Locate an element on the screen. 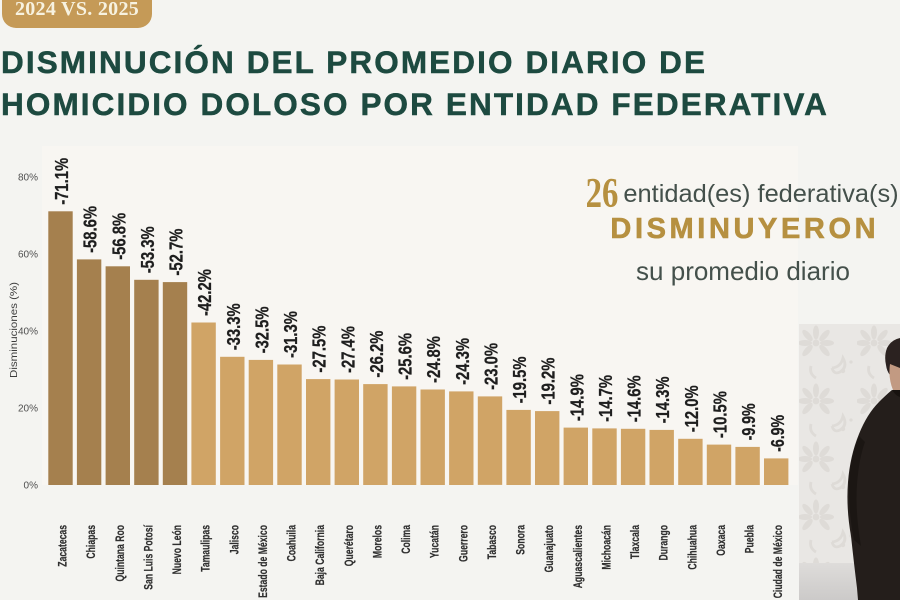 The image size is (900, 600). svg-text: Ciudad de México is located at coordinates (778, 561).